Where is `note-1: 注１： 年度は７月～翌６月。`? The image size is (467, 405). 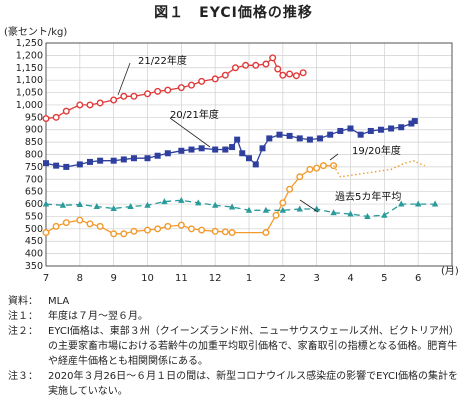 note-1: 注１： 年度は７月～翌６月。 is located at coordinates (234, 316).